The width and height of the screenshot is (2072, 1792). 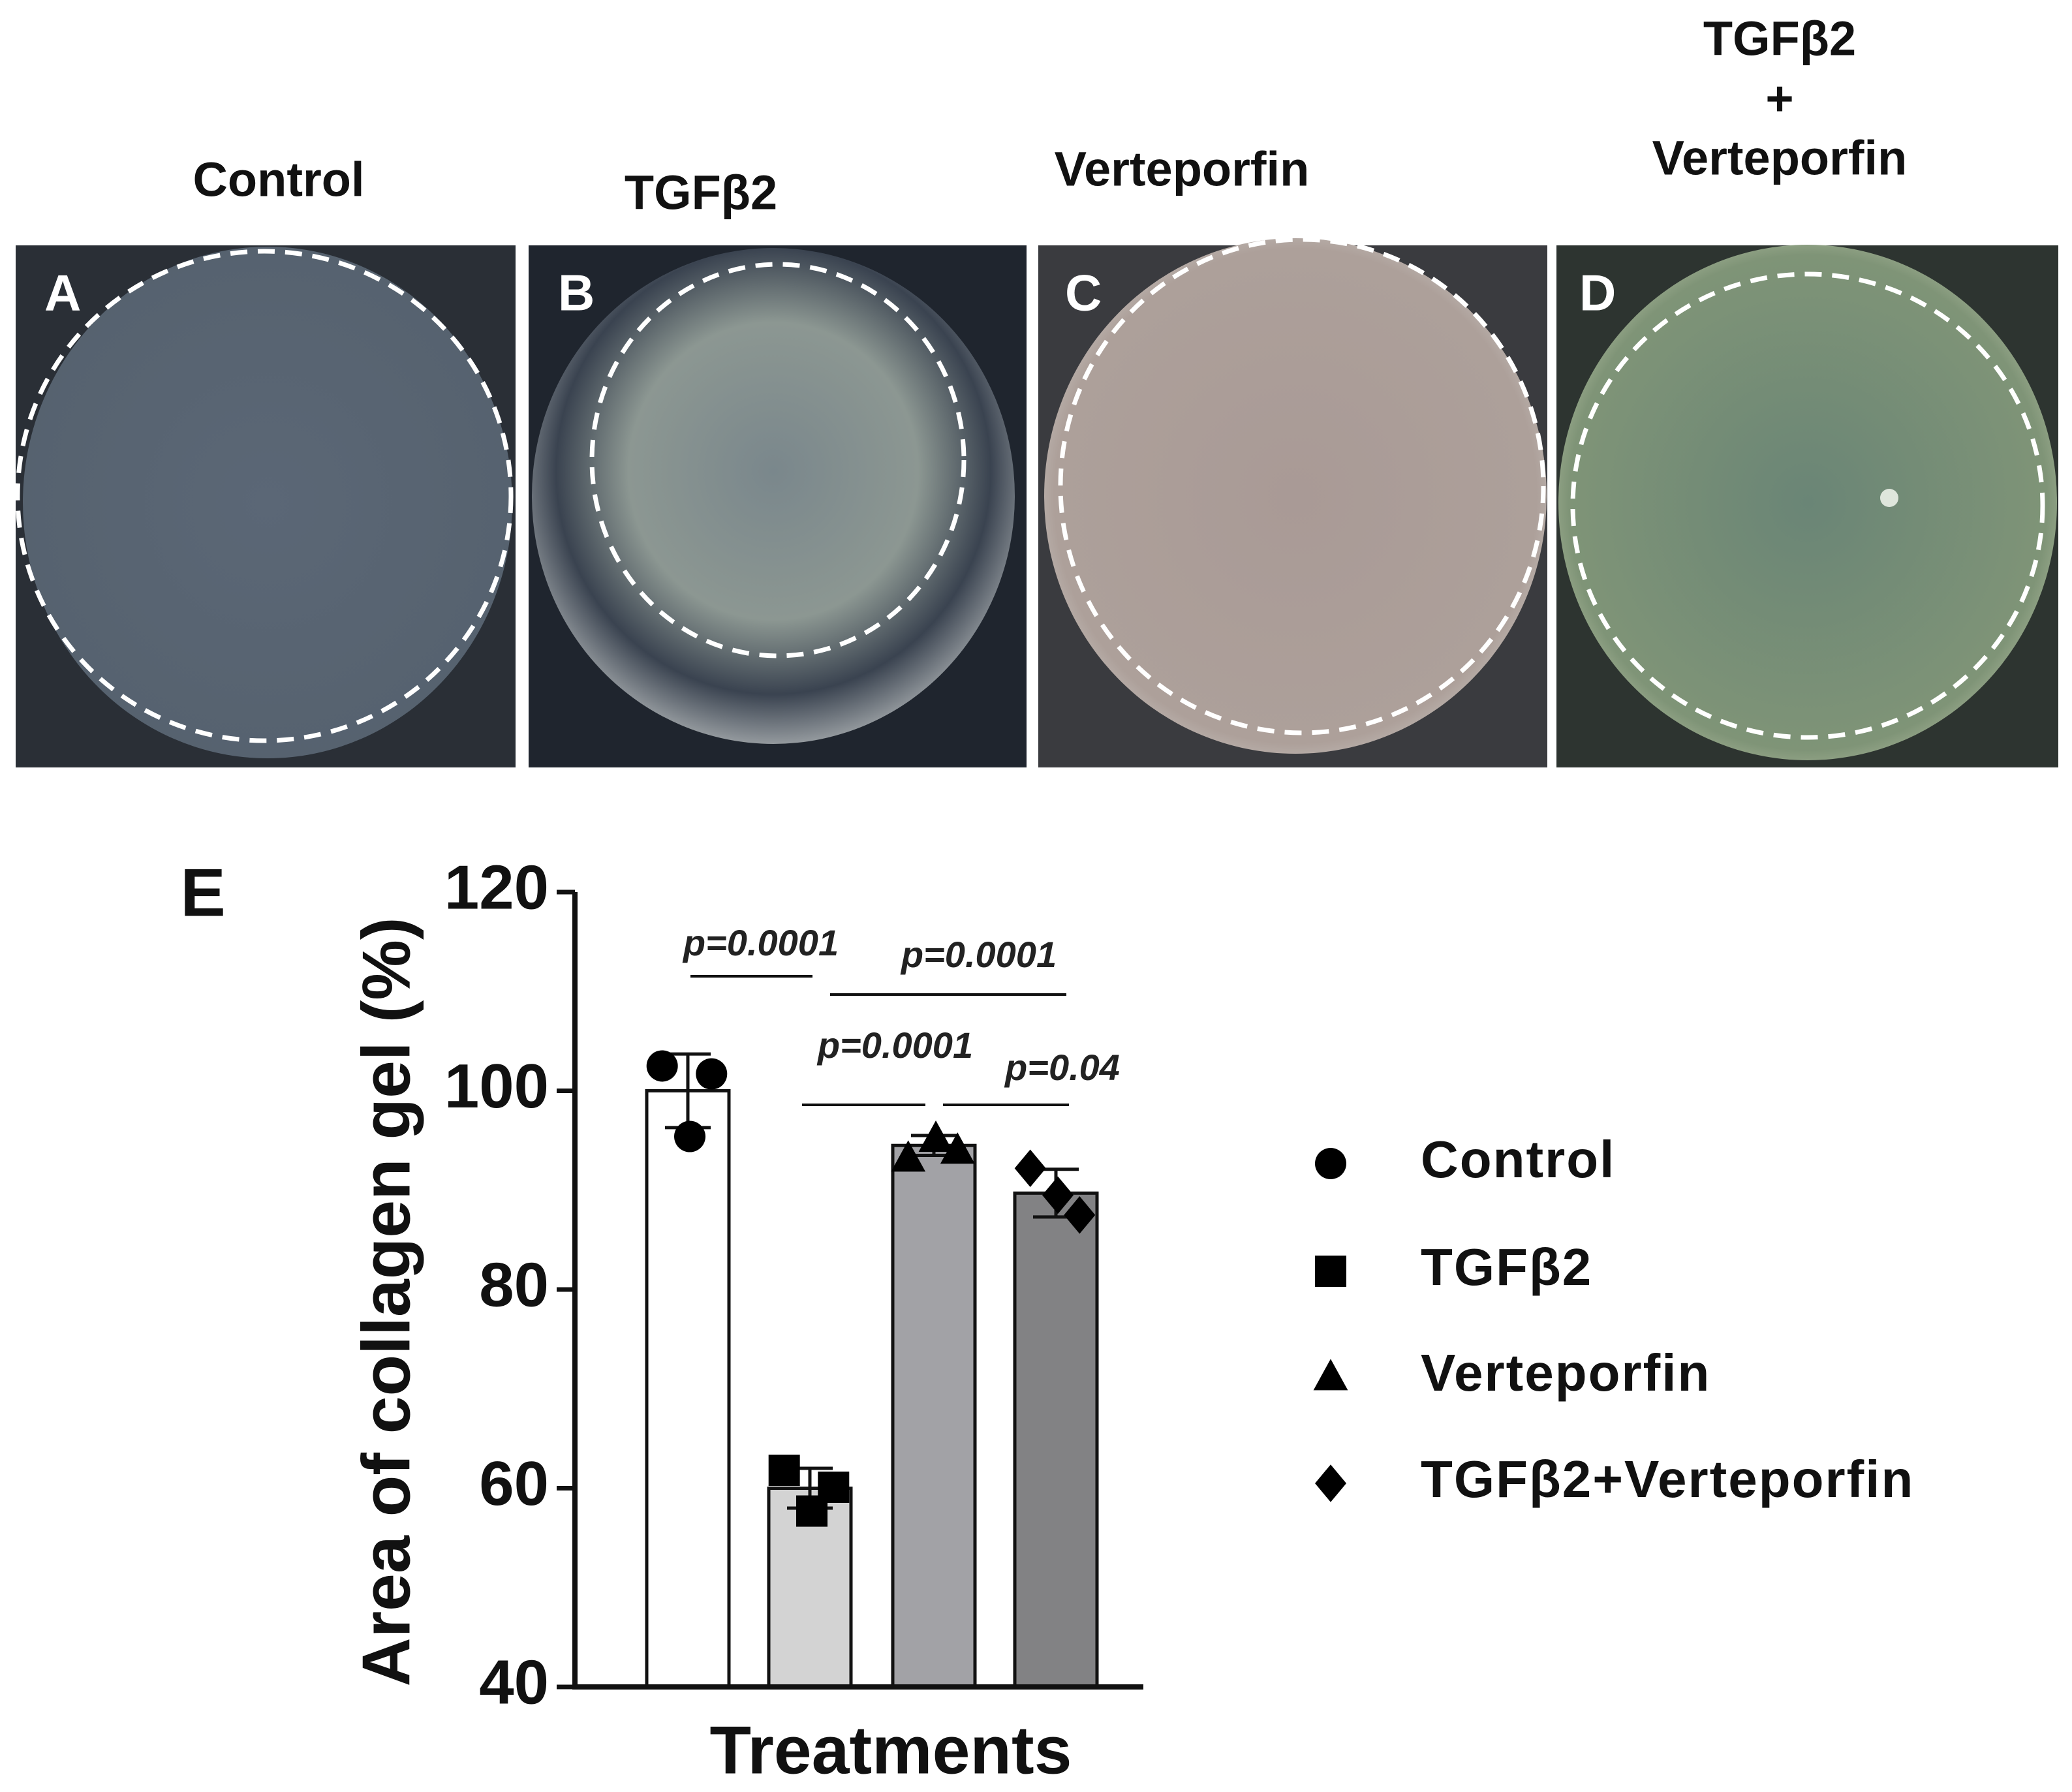 What do you see at coordinates (1565, 1373) in the screenshot?
I see `legend-label: Verteporfin` at bounding box center [1565, 1373].